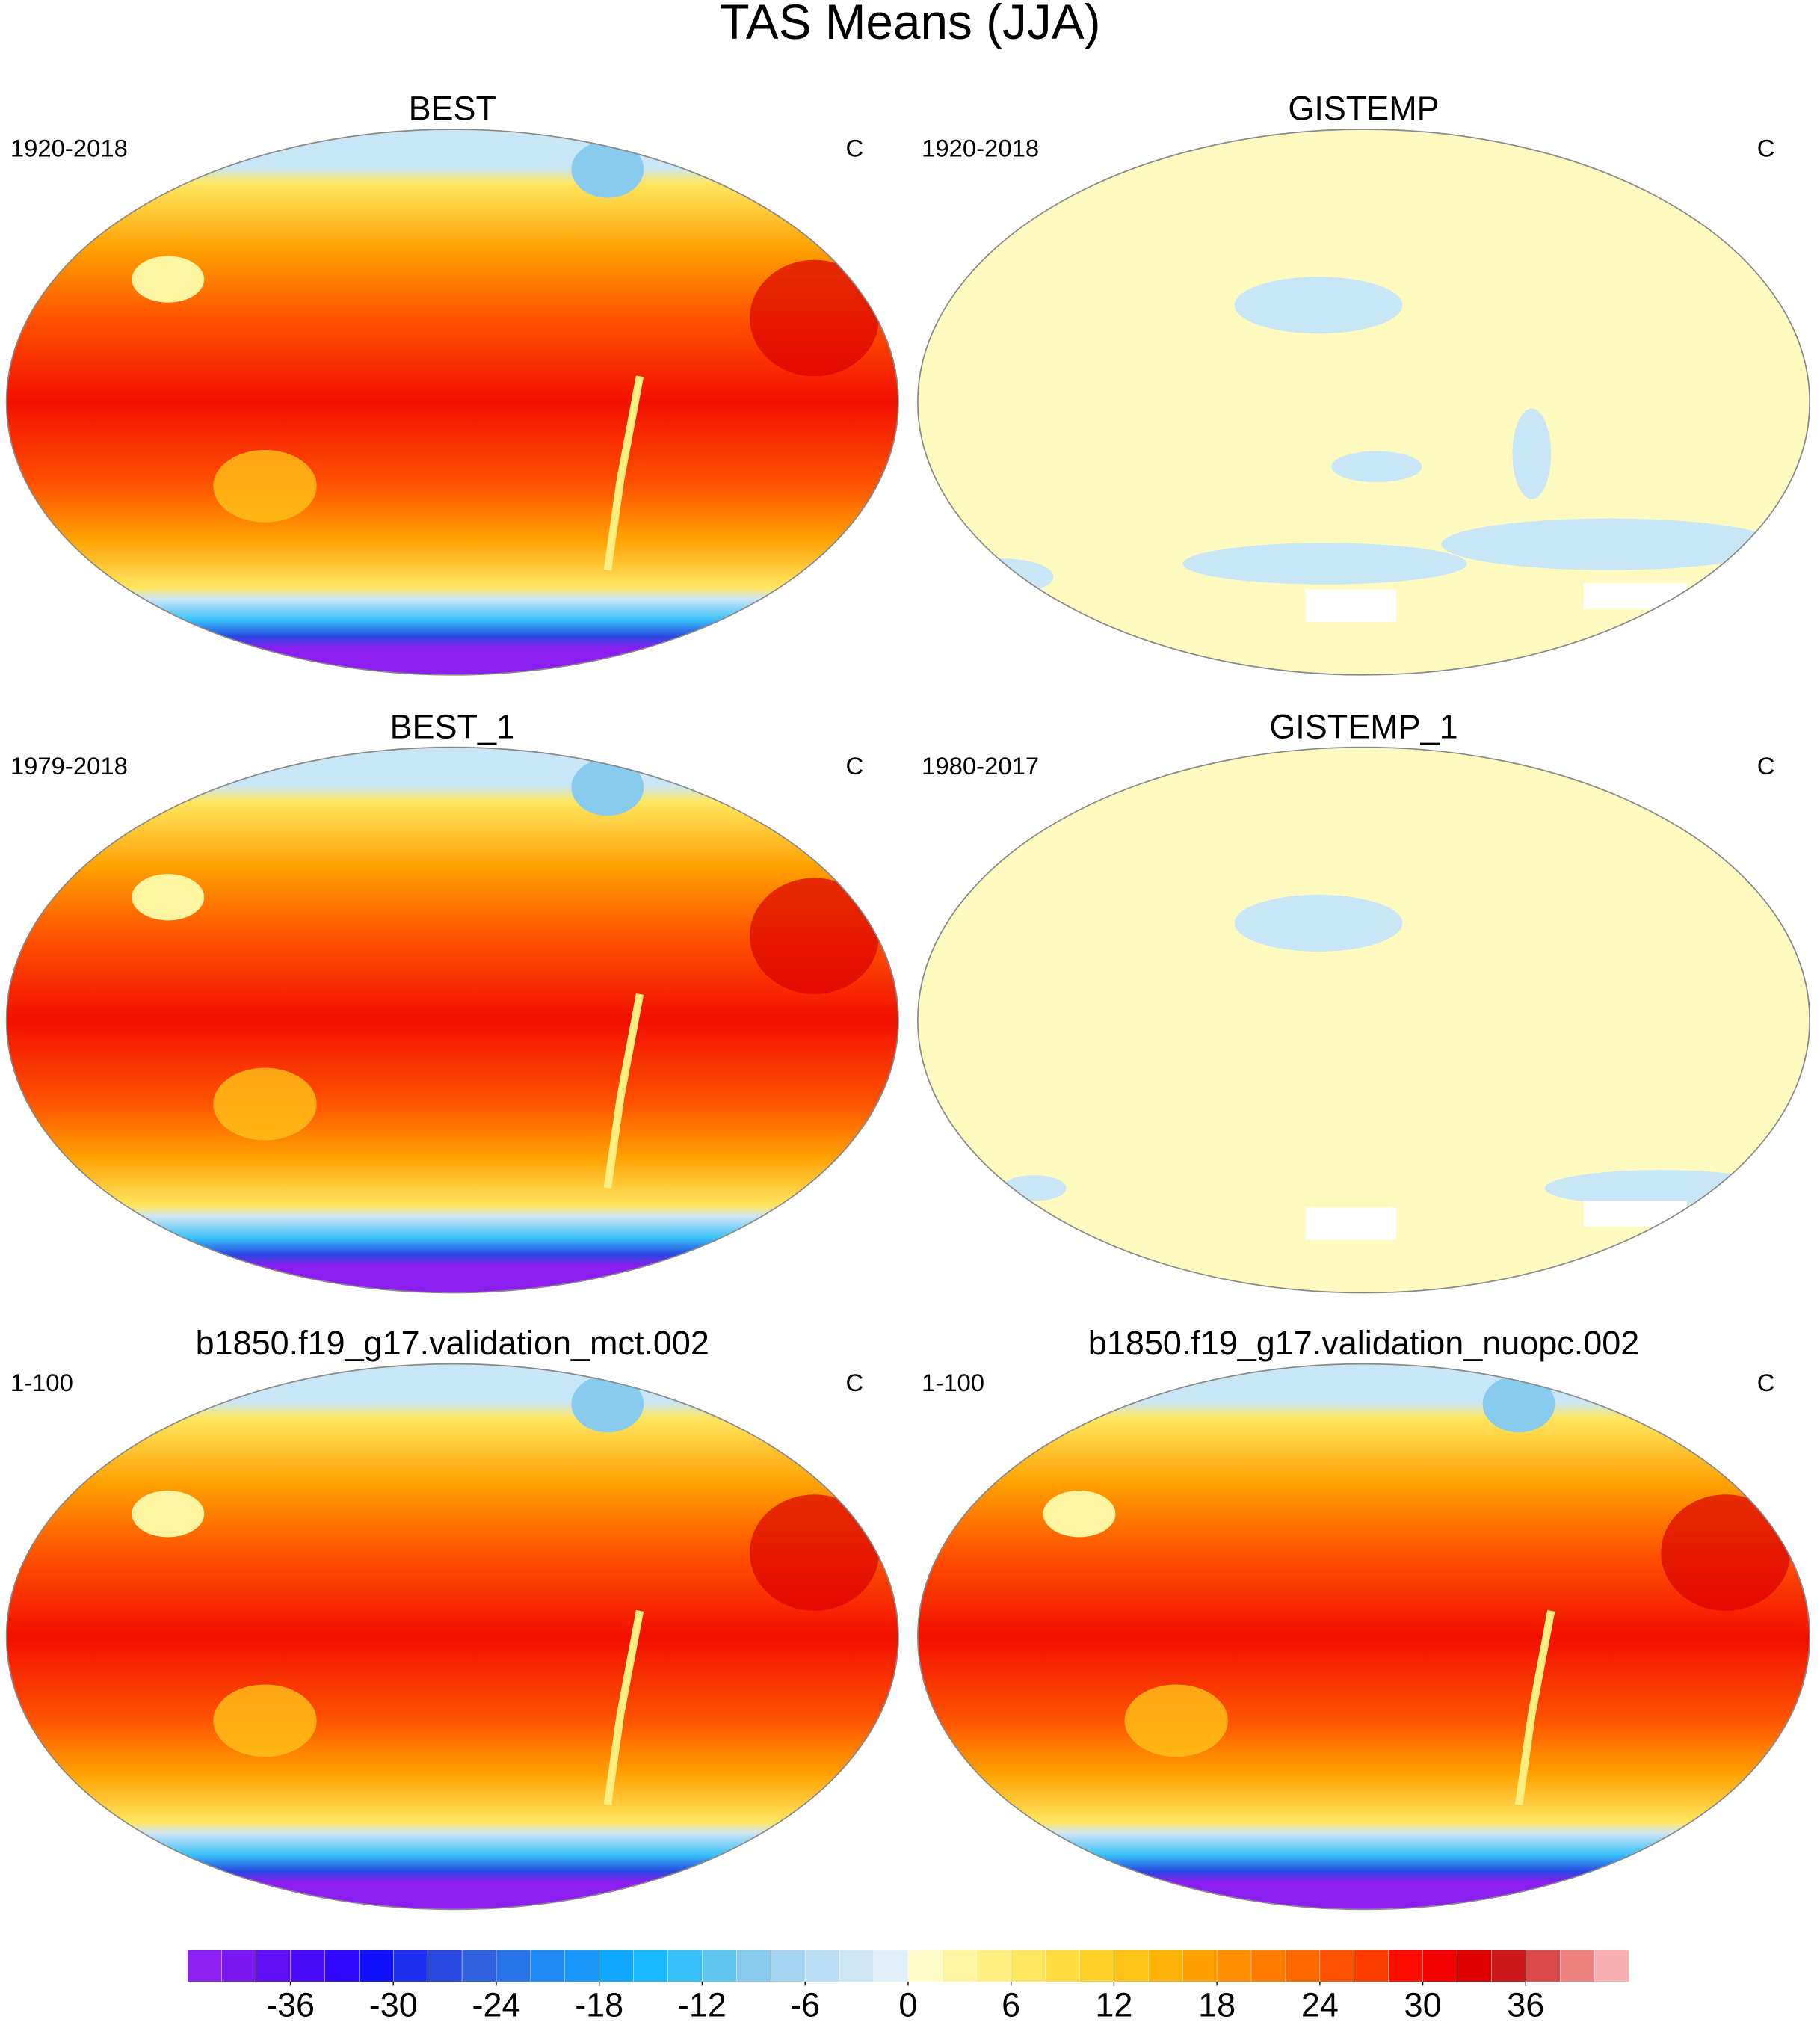  What do you see at coordinates (1320, 2005) in the screenshot?
I see `colorbar-tick-label: 24` at bounding box center [1320, 2005].